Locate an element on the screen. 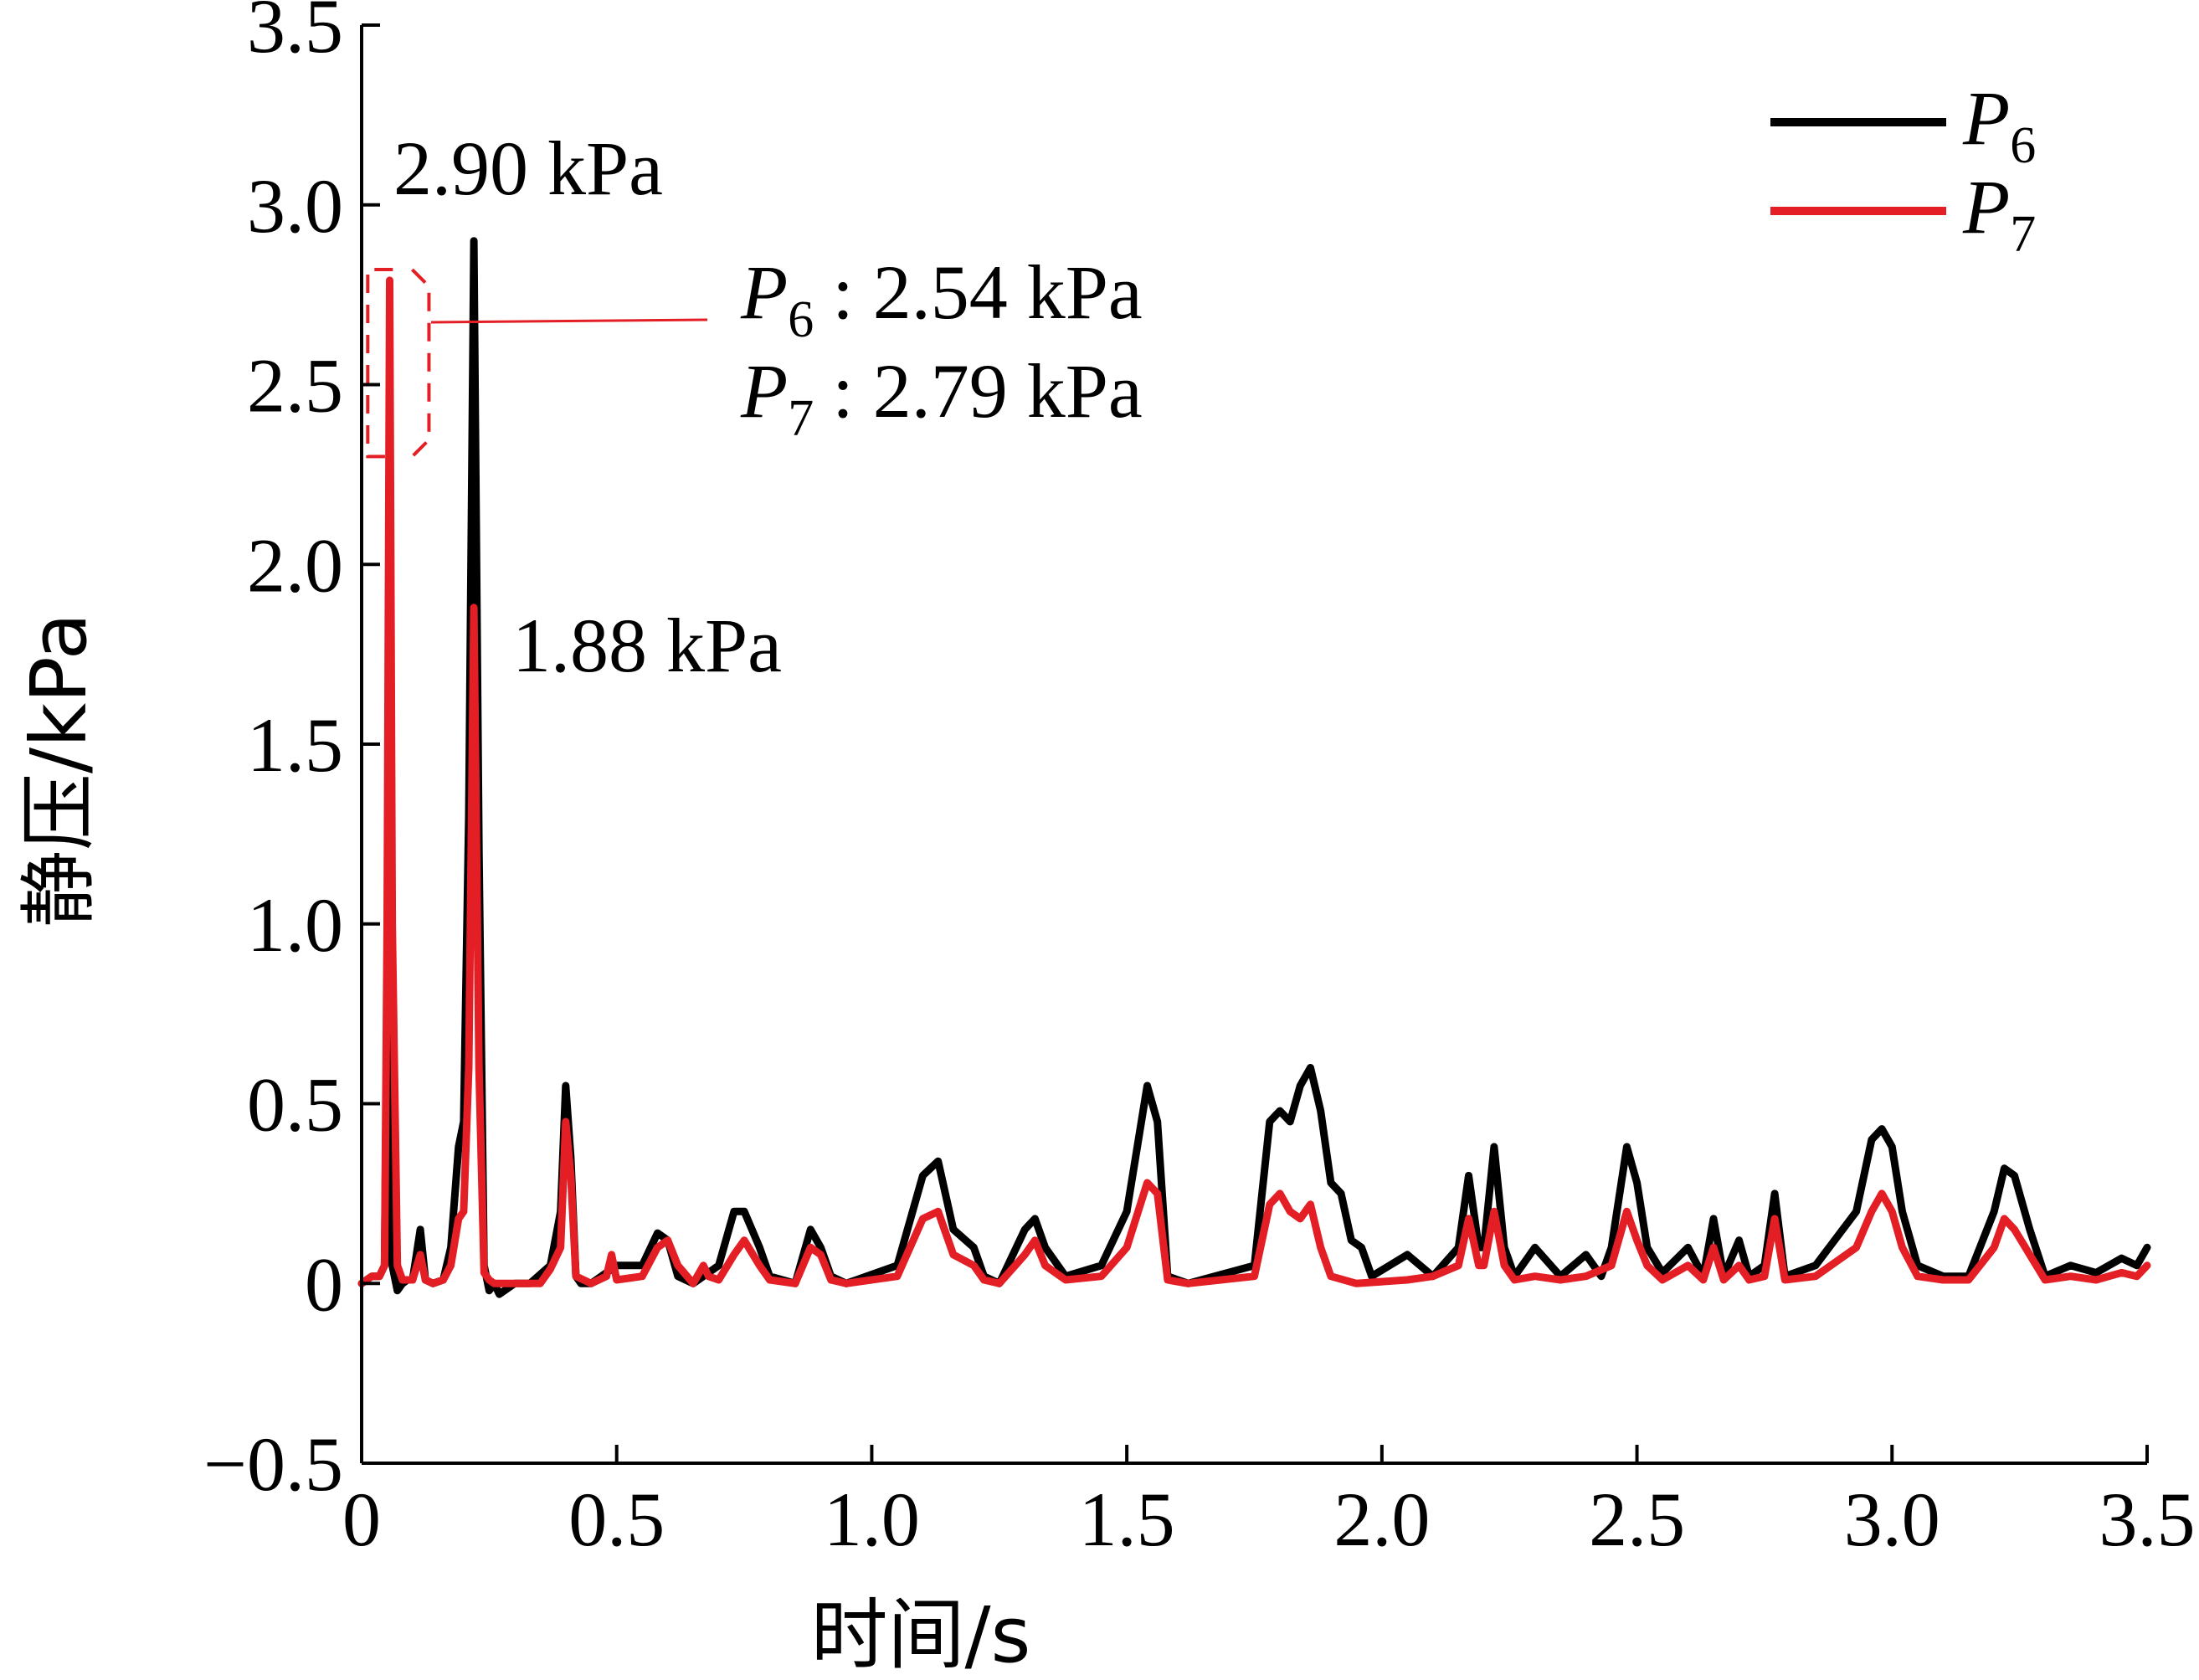 The width and height of the screenshot is (2199, 1680). x-tick-label: 0.5 is located at coordinates (616, 1519).